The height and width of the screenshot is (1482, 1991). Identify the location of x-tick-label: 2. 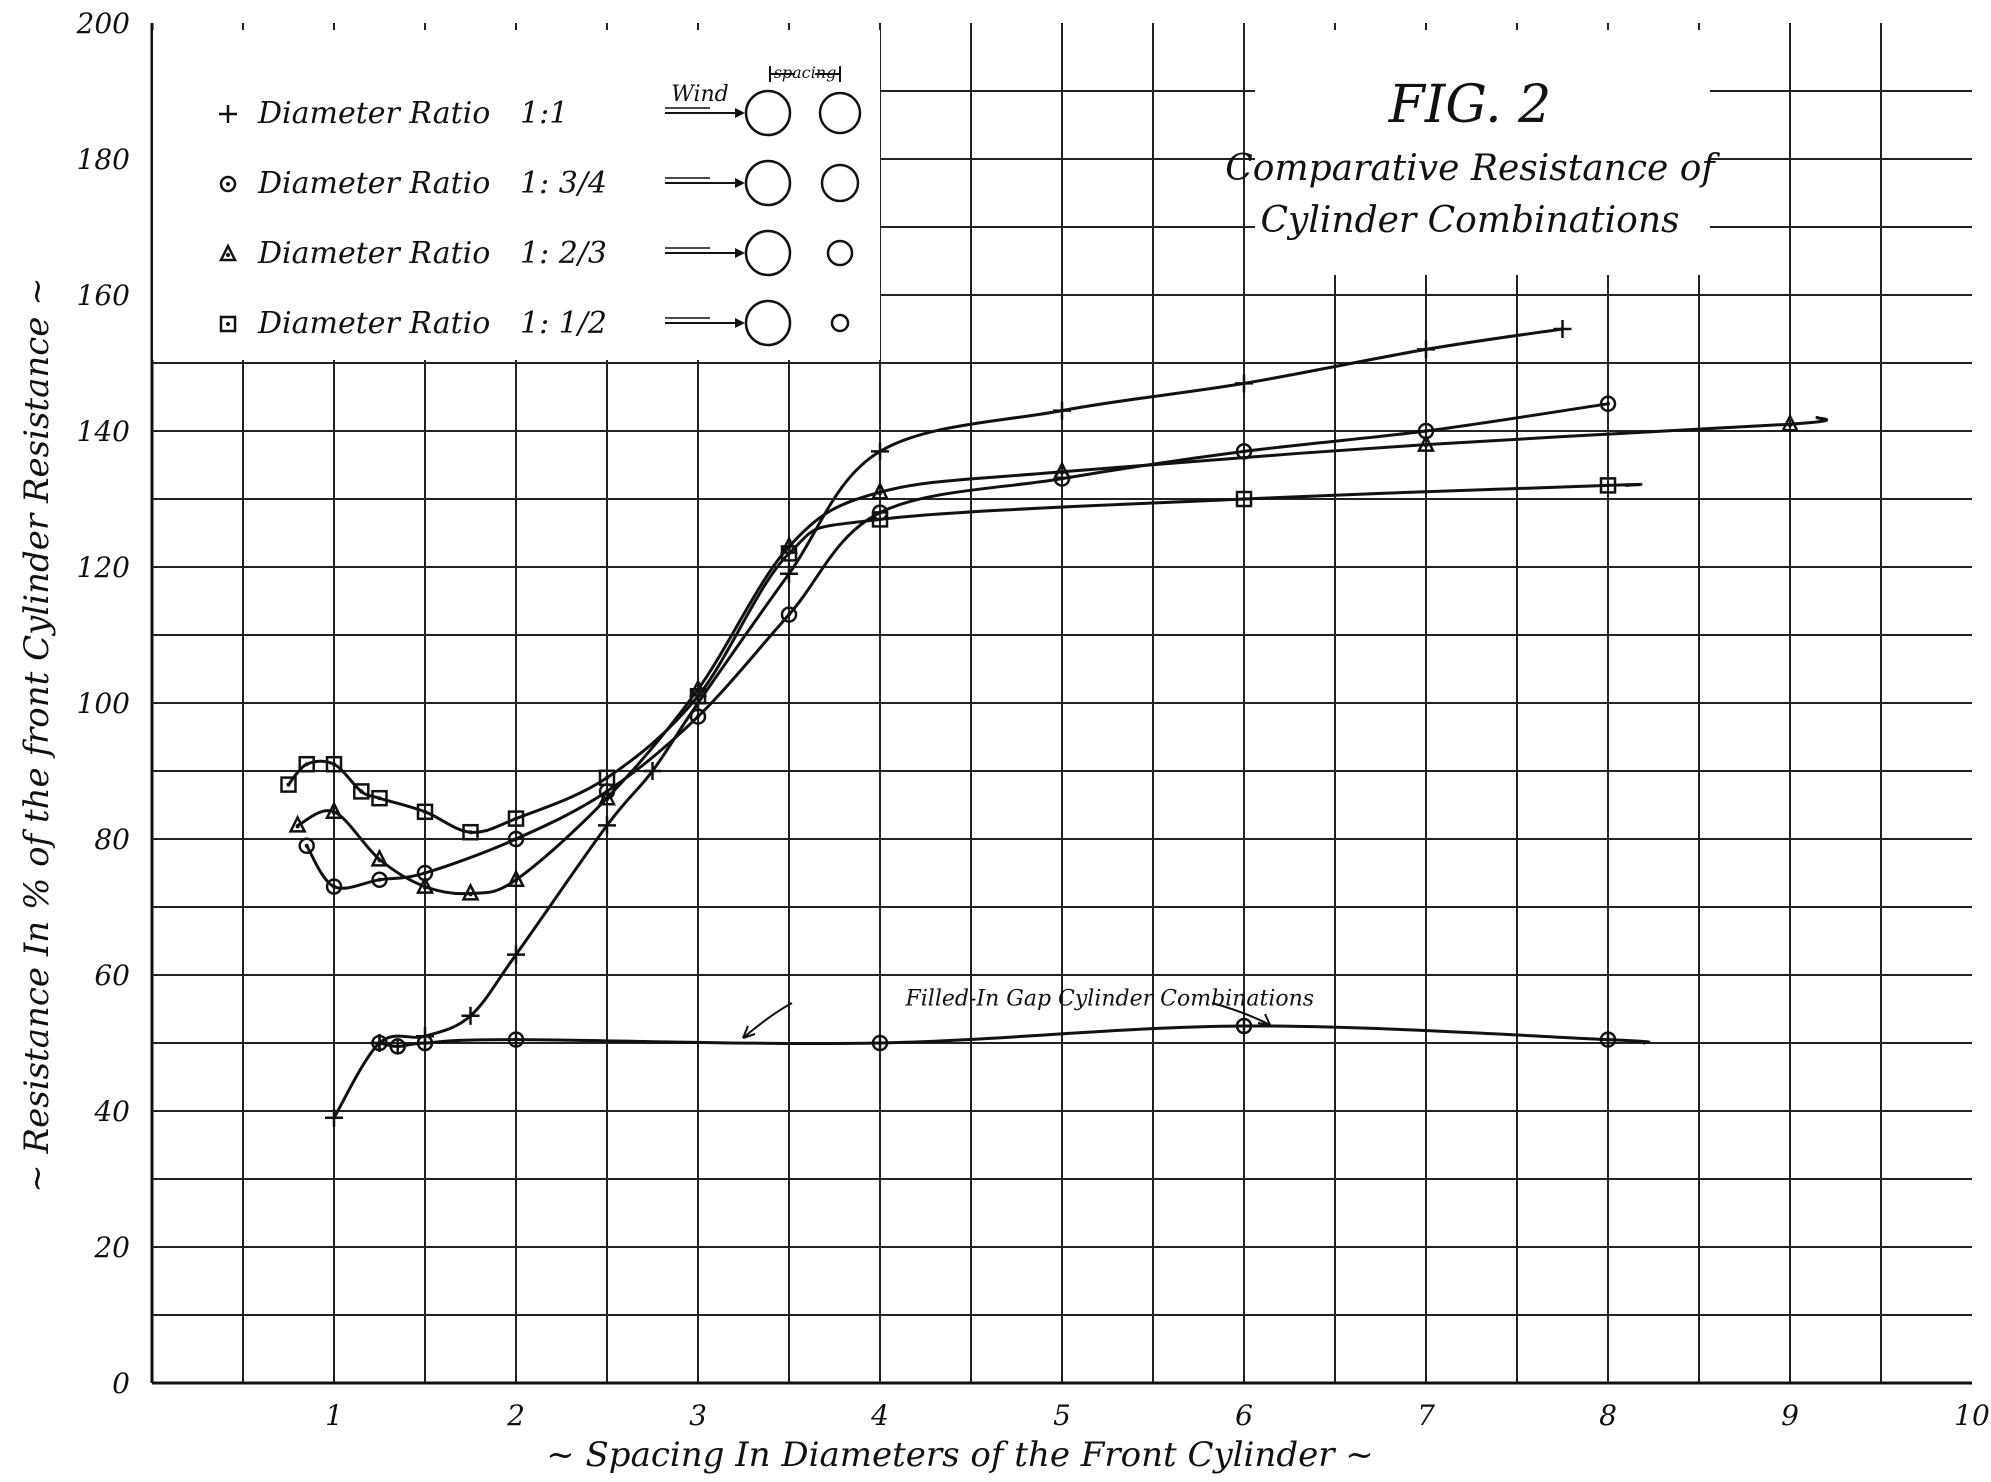
(515, 1415).